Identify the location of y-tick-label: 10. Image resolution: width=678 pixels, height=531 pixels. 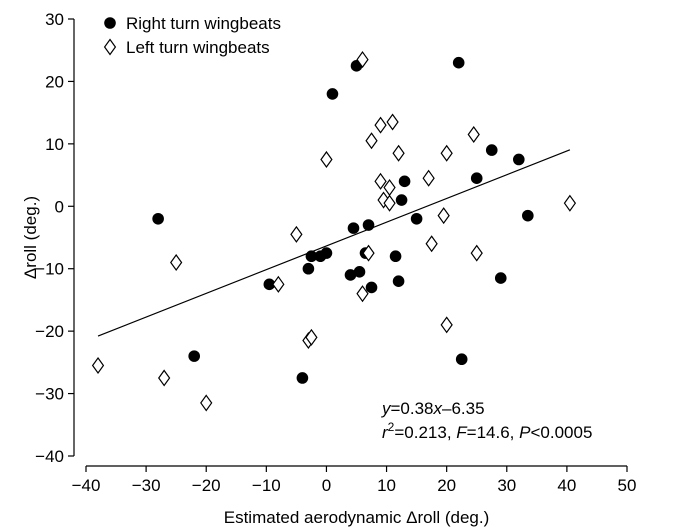
(54, 144).